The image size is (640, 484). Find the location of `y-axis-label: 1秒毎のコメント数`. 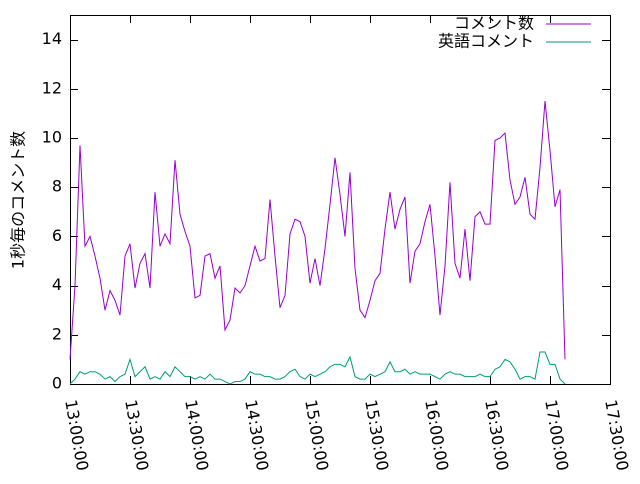

y-axis-label: 1秒毎のコメント数 is located at coordinates (18, 200).